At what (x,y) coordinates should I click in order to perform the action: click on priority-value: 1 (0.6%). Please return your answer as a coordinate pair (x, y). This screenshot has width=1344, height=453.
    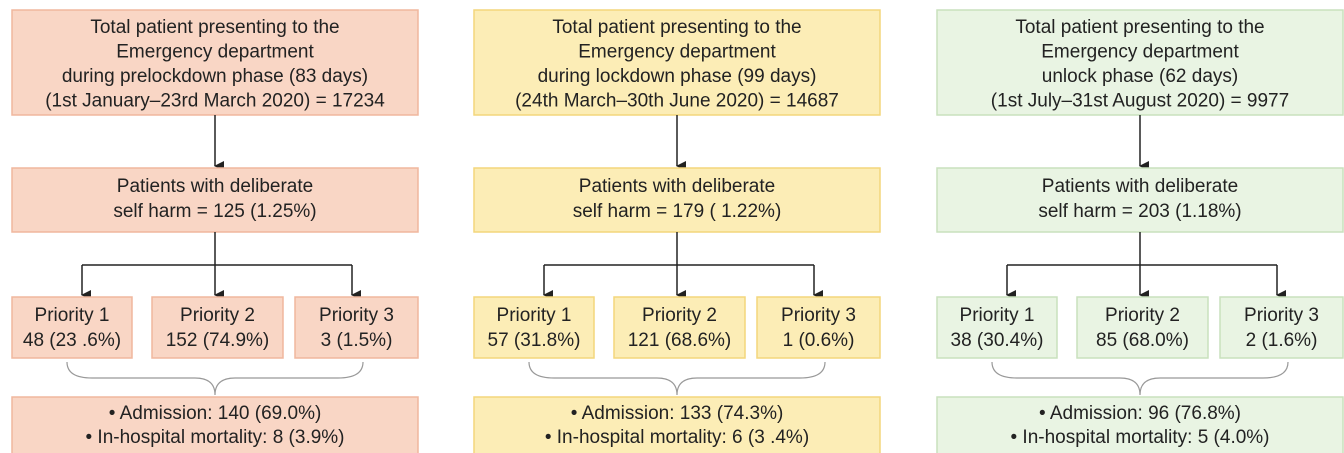
    Looking at the image, I should click on (819, 340).